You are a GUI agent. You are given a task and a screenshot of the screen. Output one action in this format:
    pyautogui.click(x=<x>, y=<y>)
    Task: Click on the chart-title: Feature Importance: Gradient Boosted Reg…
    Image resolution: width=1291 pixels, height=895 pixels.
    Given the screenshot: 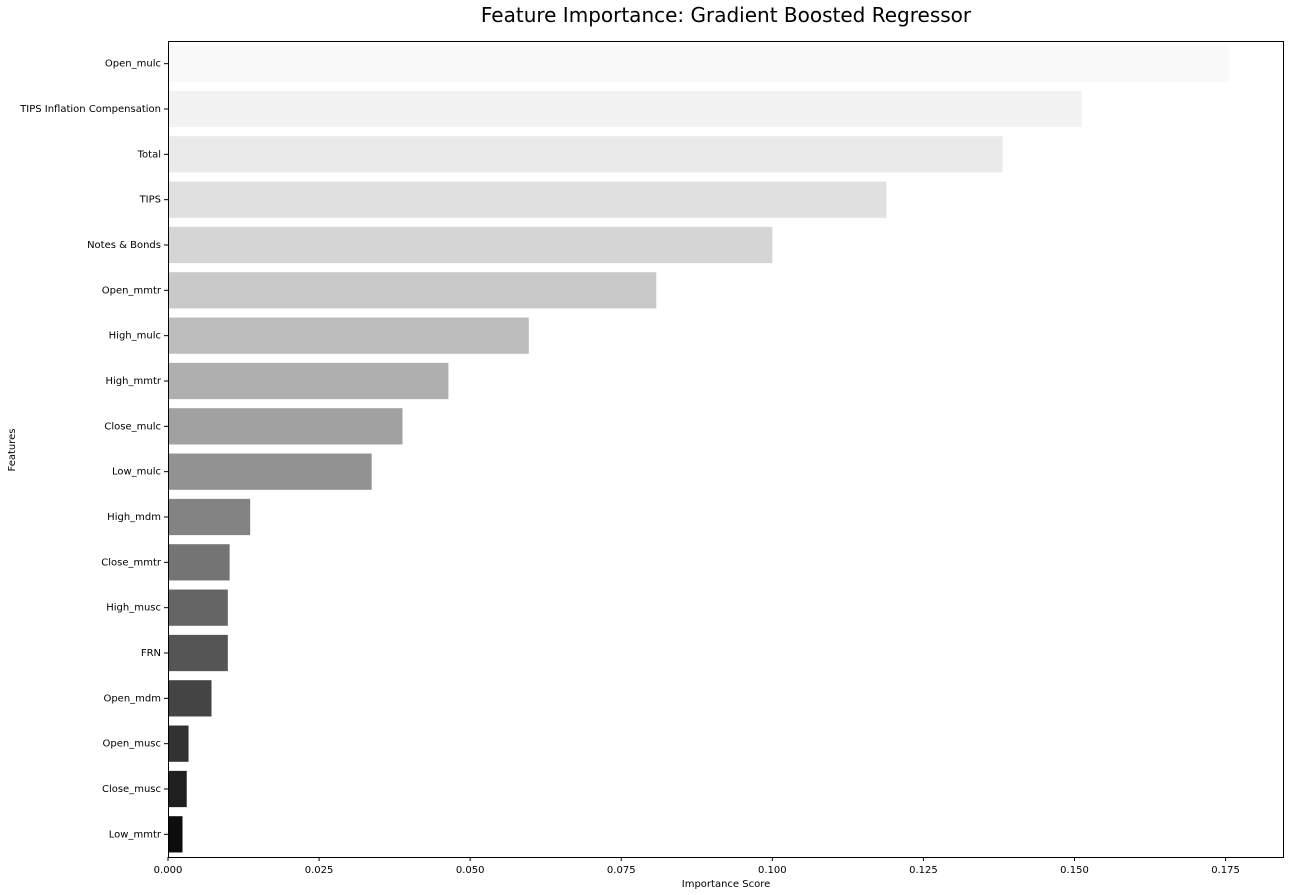 What is the action you would take?
    pyautogui.click(x=726, y=15)
    